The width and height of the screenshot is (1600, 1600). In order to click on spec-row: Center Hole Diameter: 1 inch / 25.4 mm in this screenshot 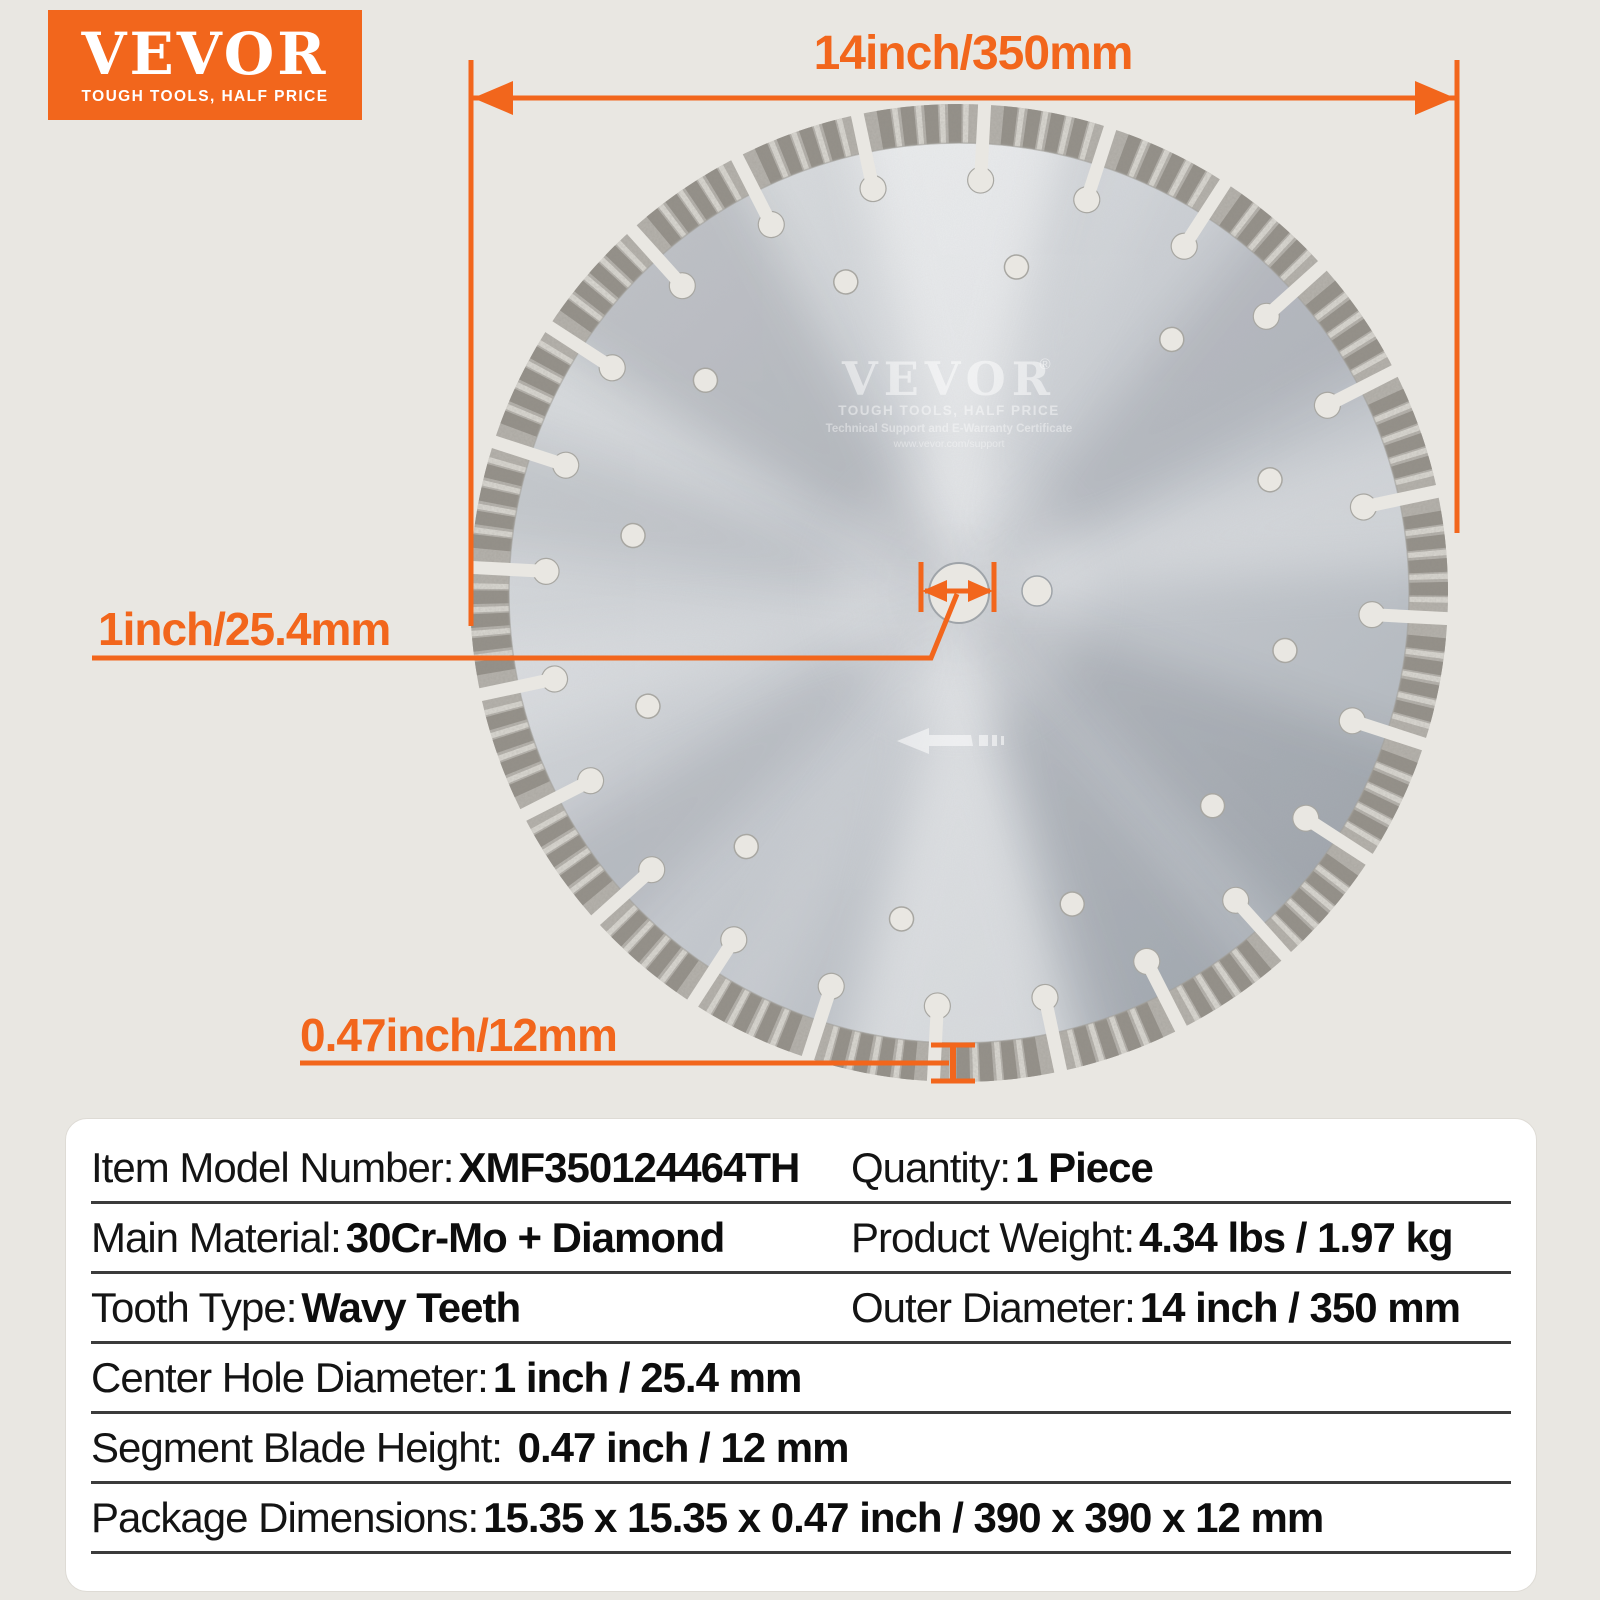, I will do `click(801, 1379)`.